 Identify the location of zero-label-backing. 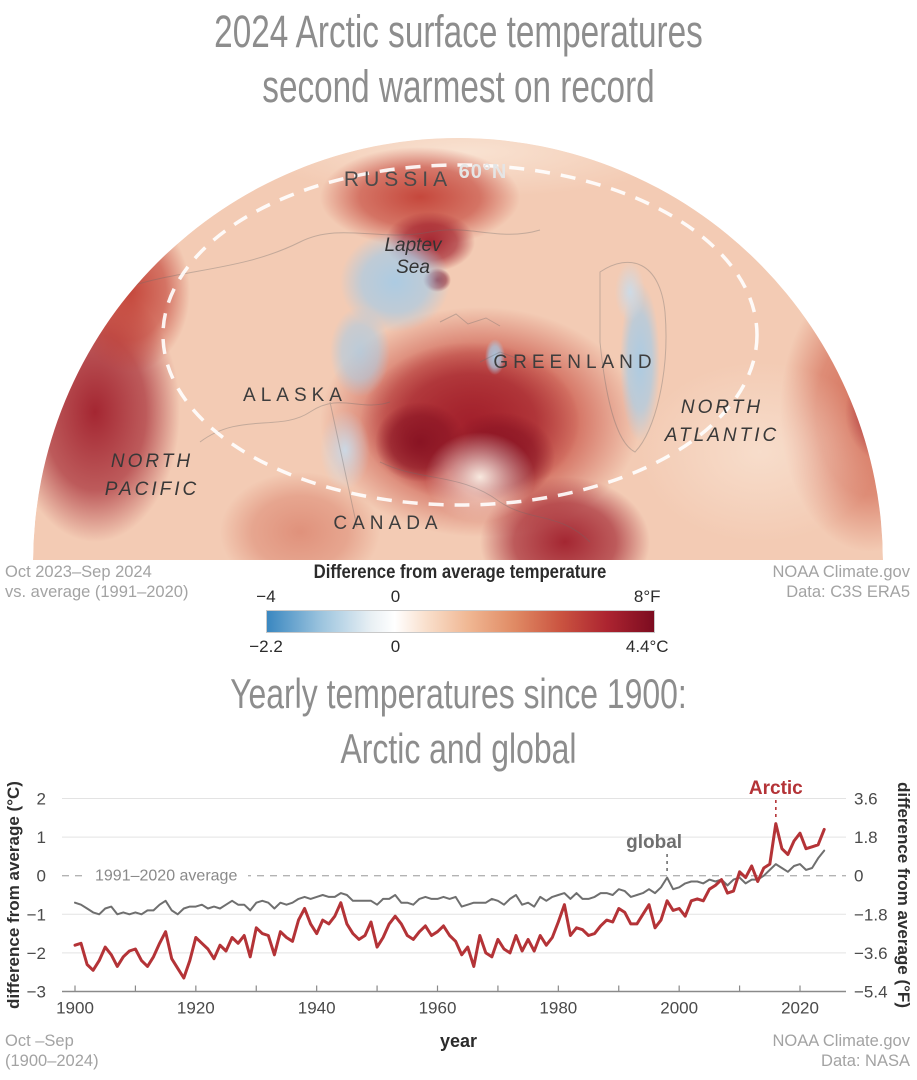
(168, 876).